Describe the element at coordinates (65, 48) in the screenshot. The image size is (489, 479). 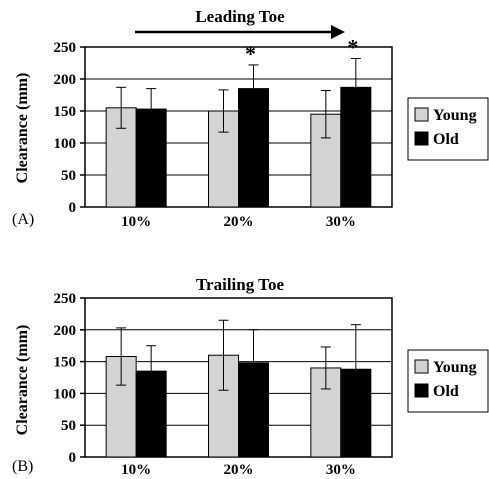
I see `panel-a-ytick-label: 250` at that location.